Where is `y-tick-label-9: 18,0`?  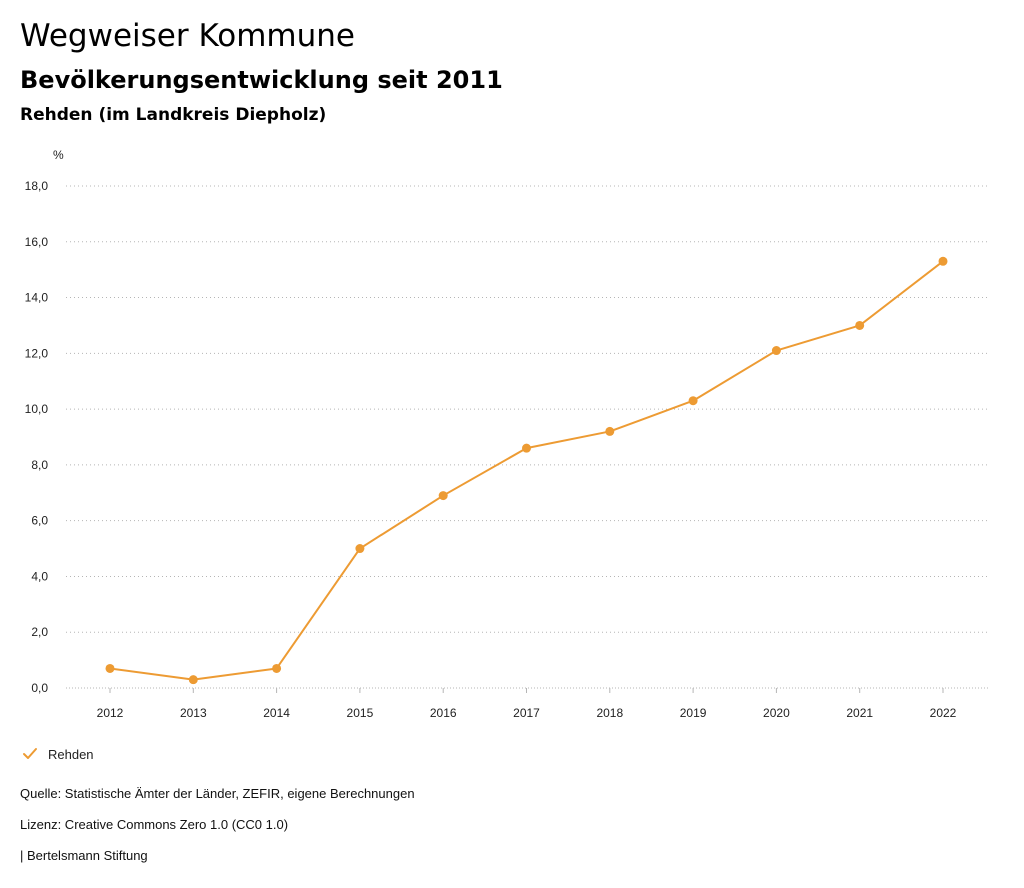
y-tick-label-9: 18,0 is located at coordinates (37, 186).